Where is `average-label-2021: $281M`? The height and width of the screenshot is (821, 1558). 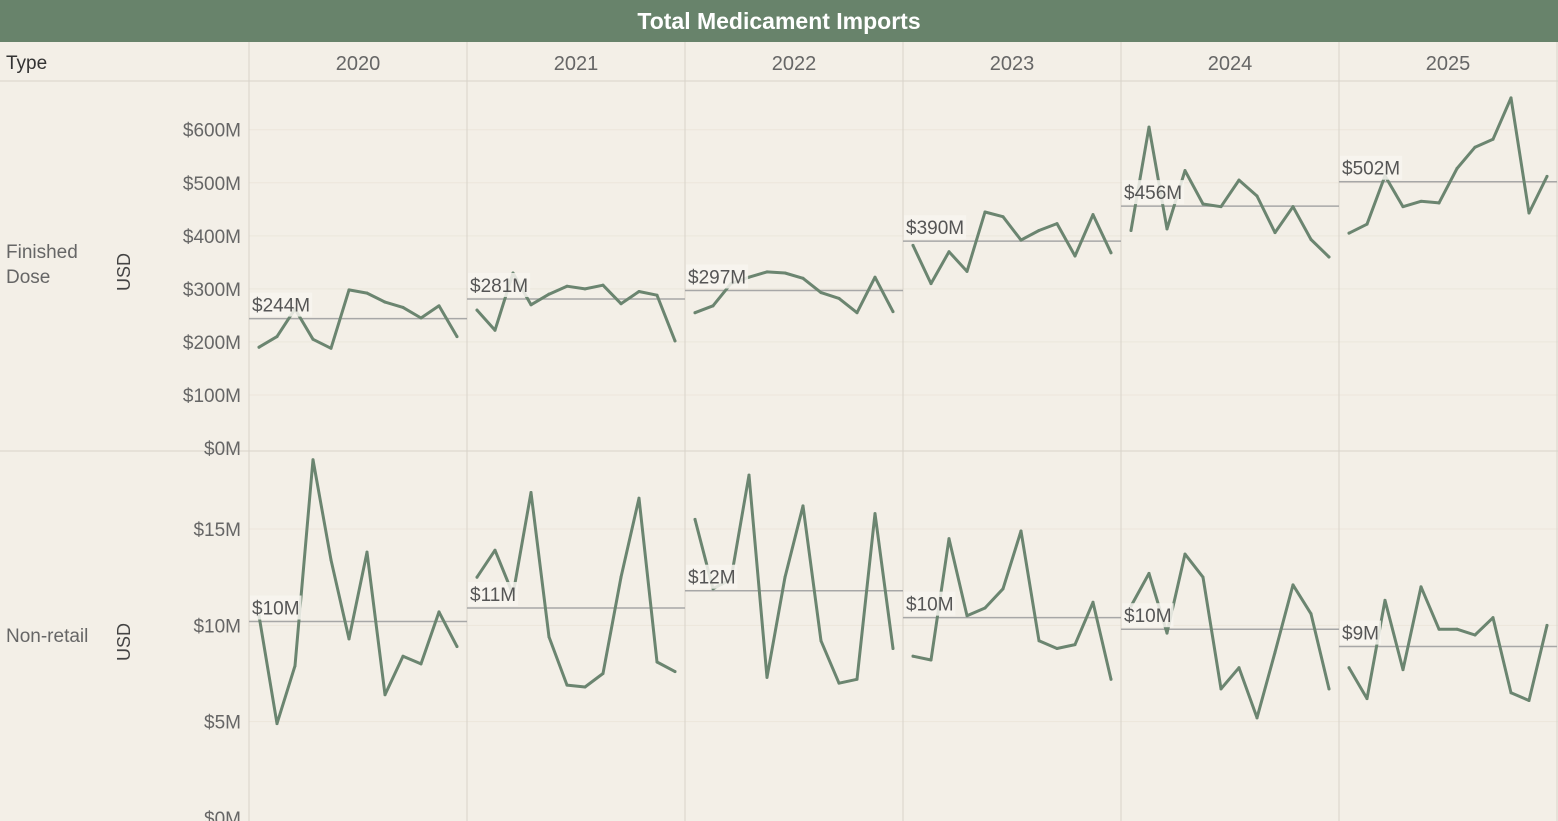
average-label-2021: $281M is located at coordinates (499, 286).